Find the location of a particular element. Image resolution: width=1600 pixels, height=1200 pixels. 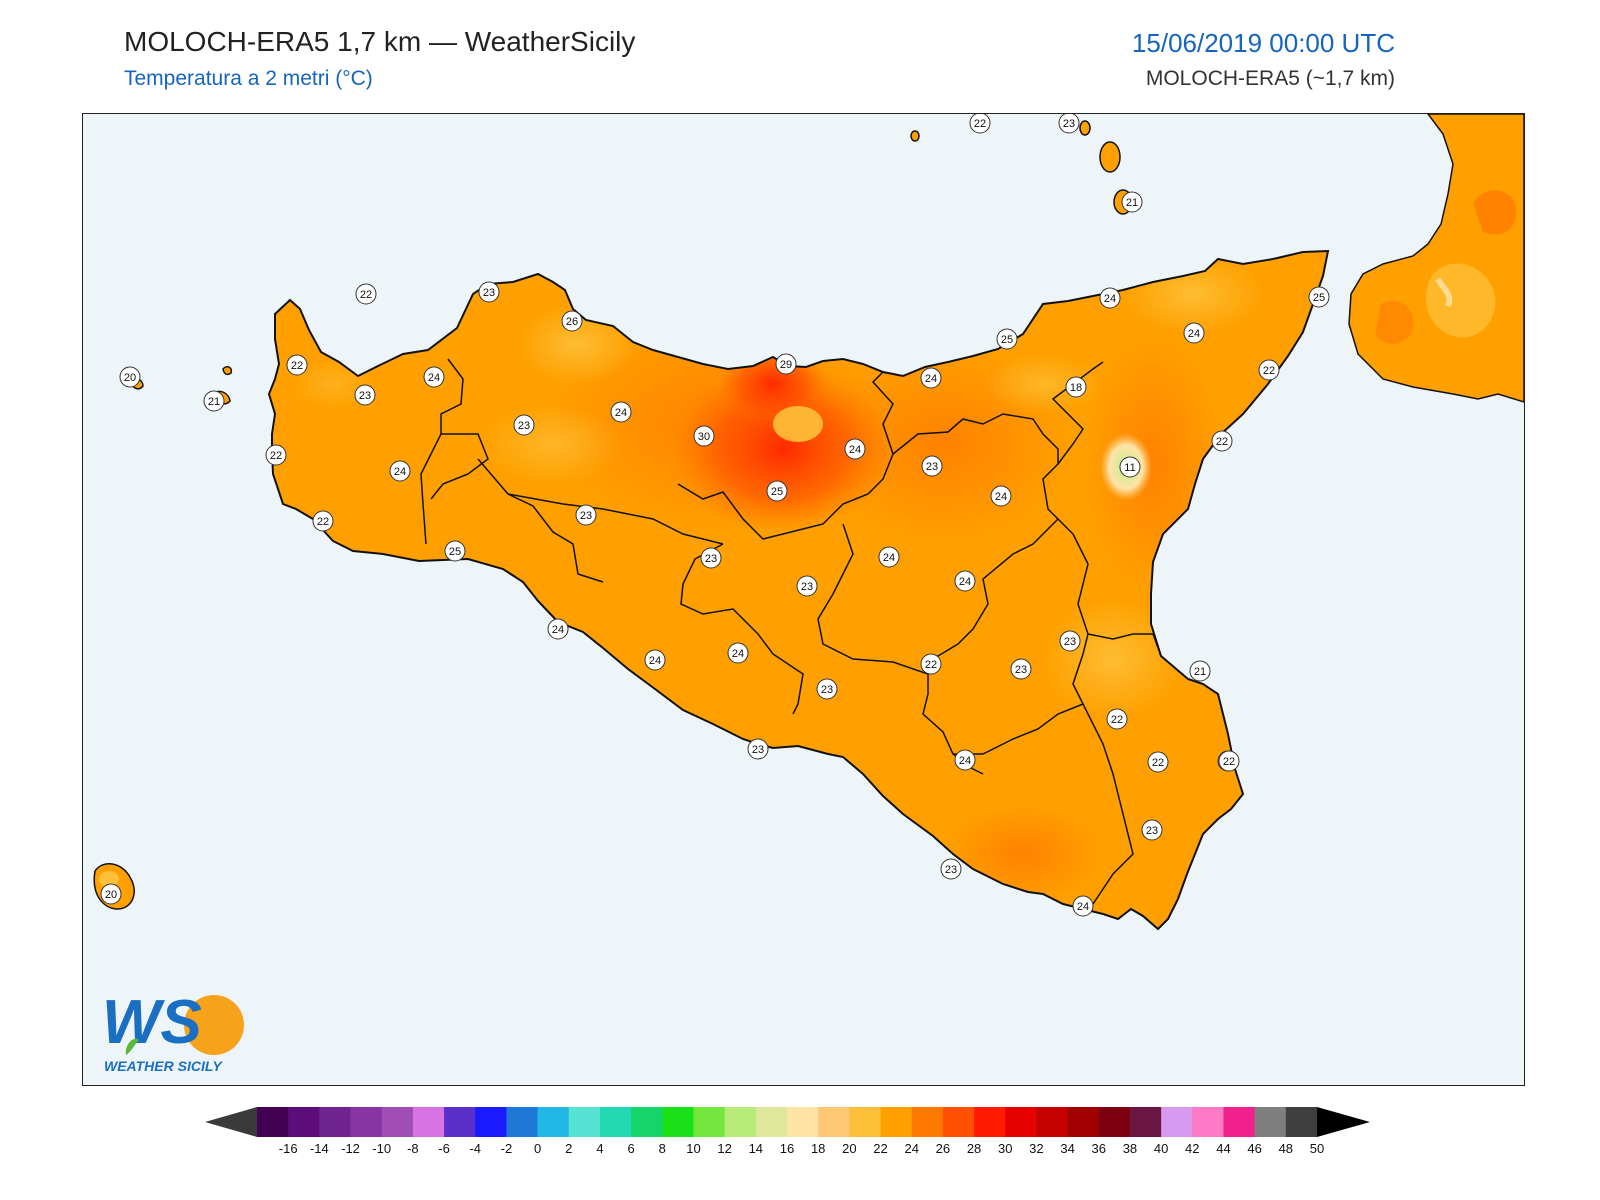

colorbar-tick-label: -6 is located at coordinates (444, 1148).